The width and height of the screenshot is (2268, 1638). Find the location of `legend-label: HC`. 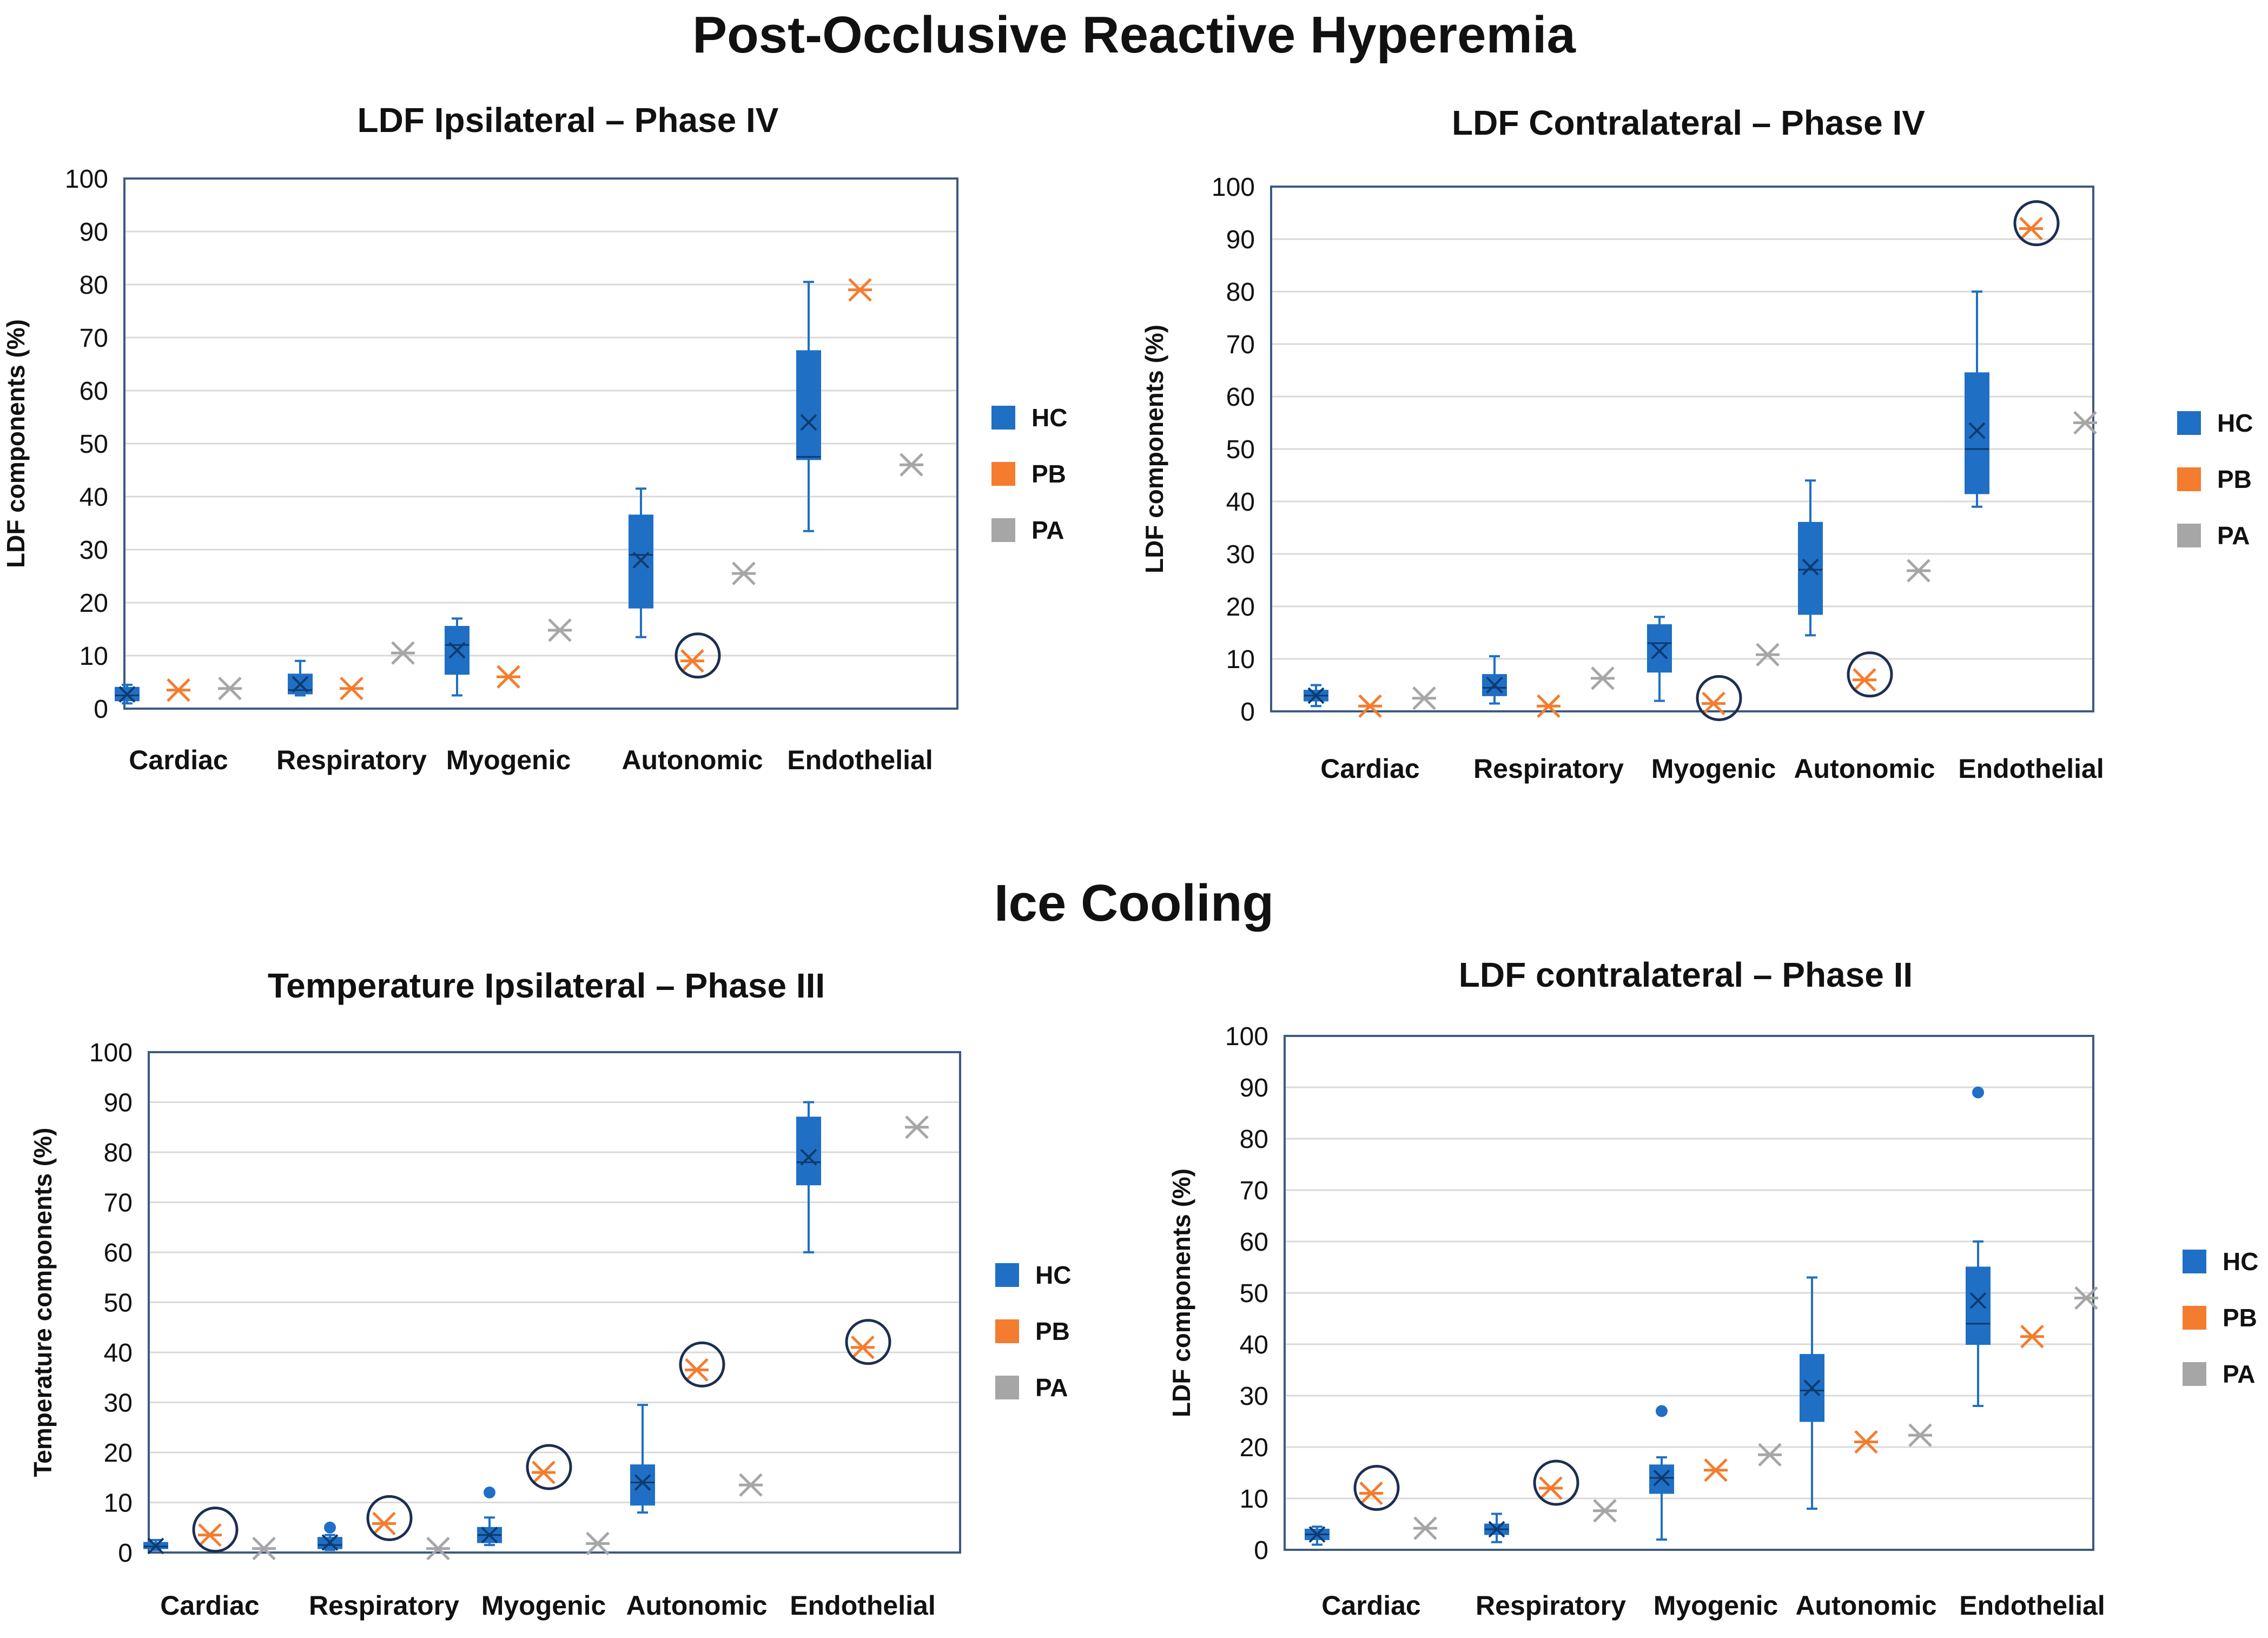

legend-label: HC is located at coordinates (1049, 418).